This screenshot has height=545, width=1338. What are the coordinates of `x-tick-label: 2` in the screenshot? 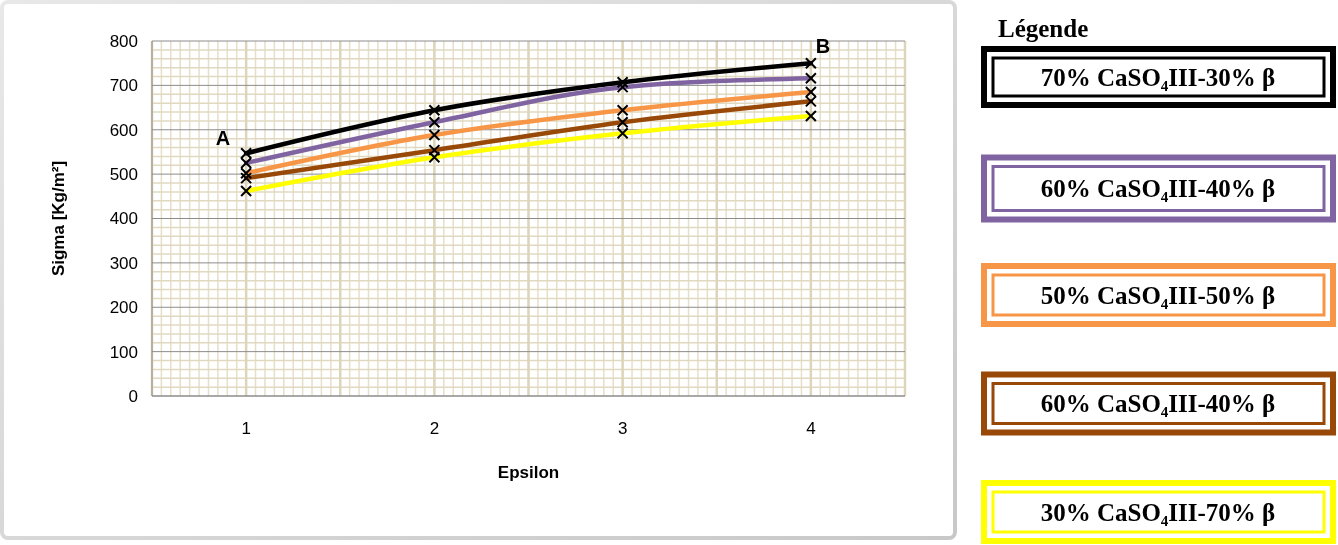 It's located at (434, 428).